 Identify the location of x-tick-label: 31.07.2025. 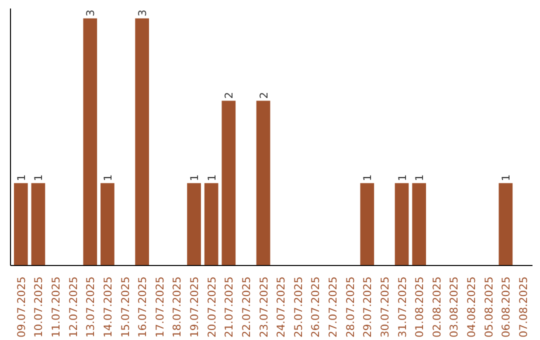
(402, 307).